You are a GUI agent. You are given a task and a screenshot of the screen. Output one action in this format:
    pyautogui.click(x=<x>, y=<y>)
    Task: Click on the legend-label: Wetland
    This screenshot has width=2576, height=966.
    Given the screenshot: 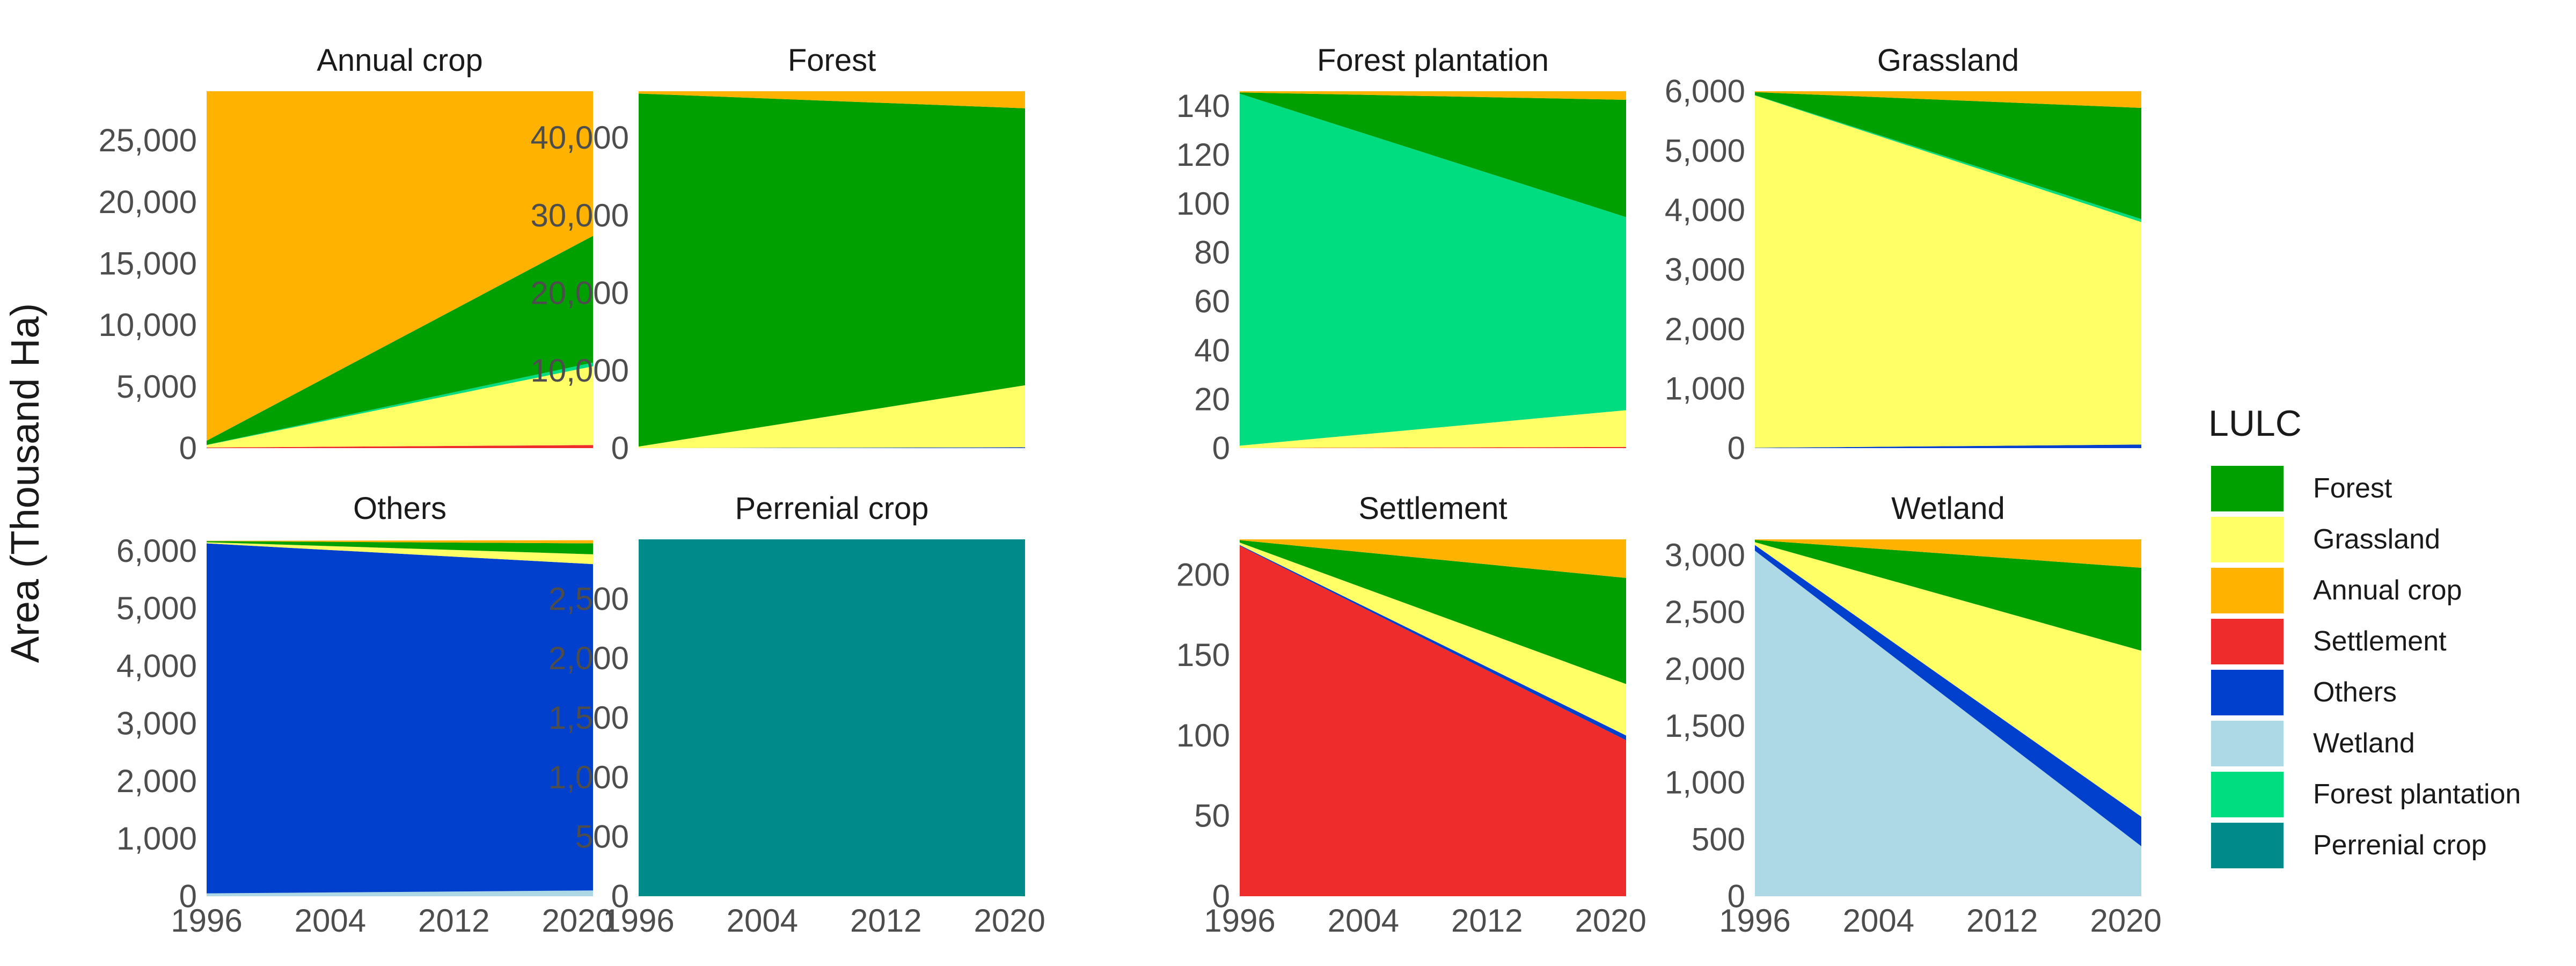 What is the action you would take?
    pyautogui.click(x=2364, y=743)
    